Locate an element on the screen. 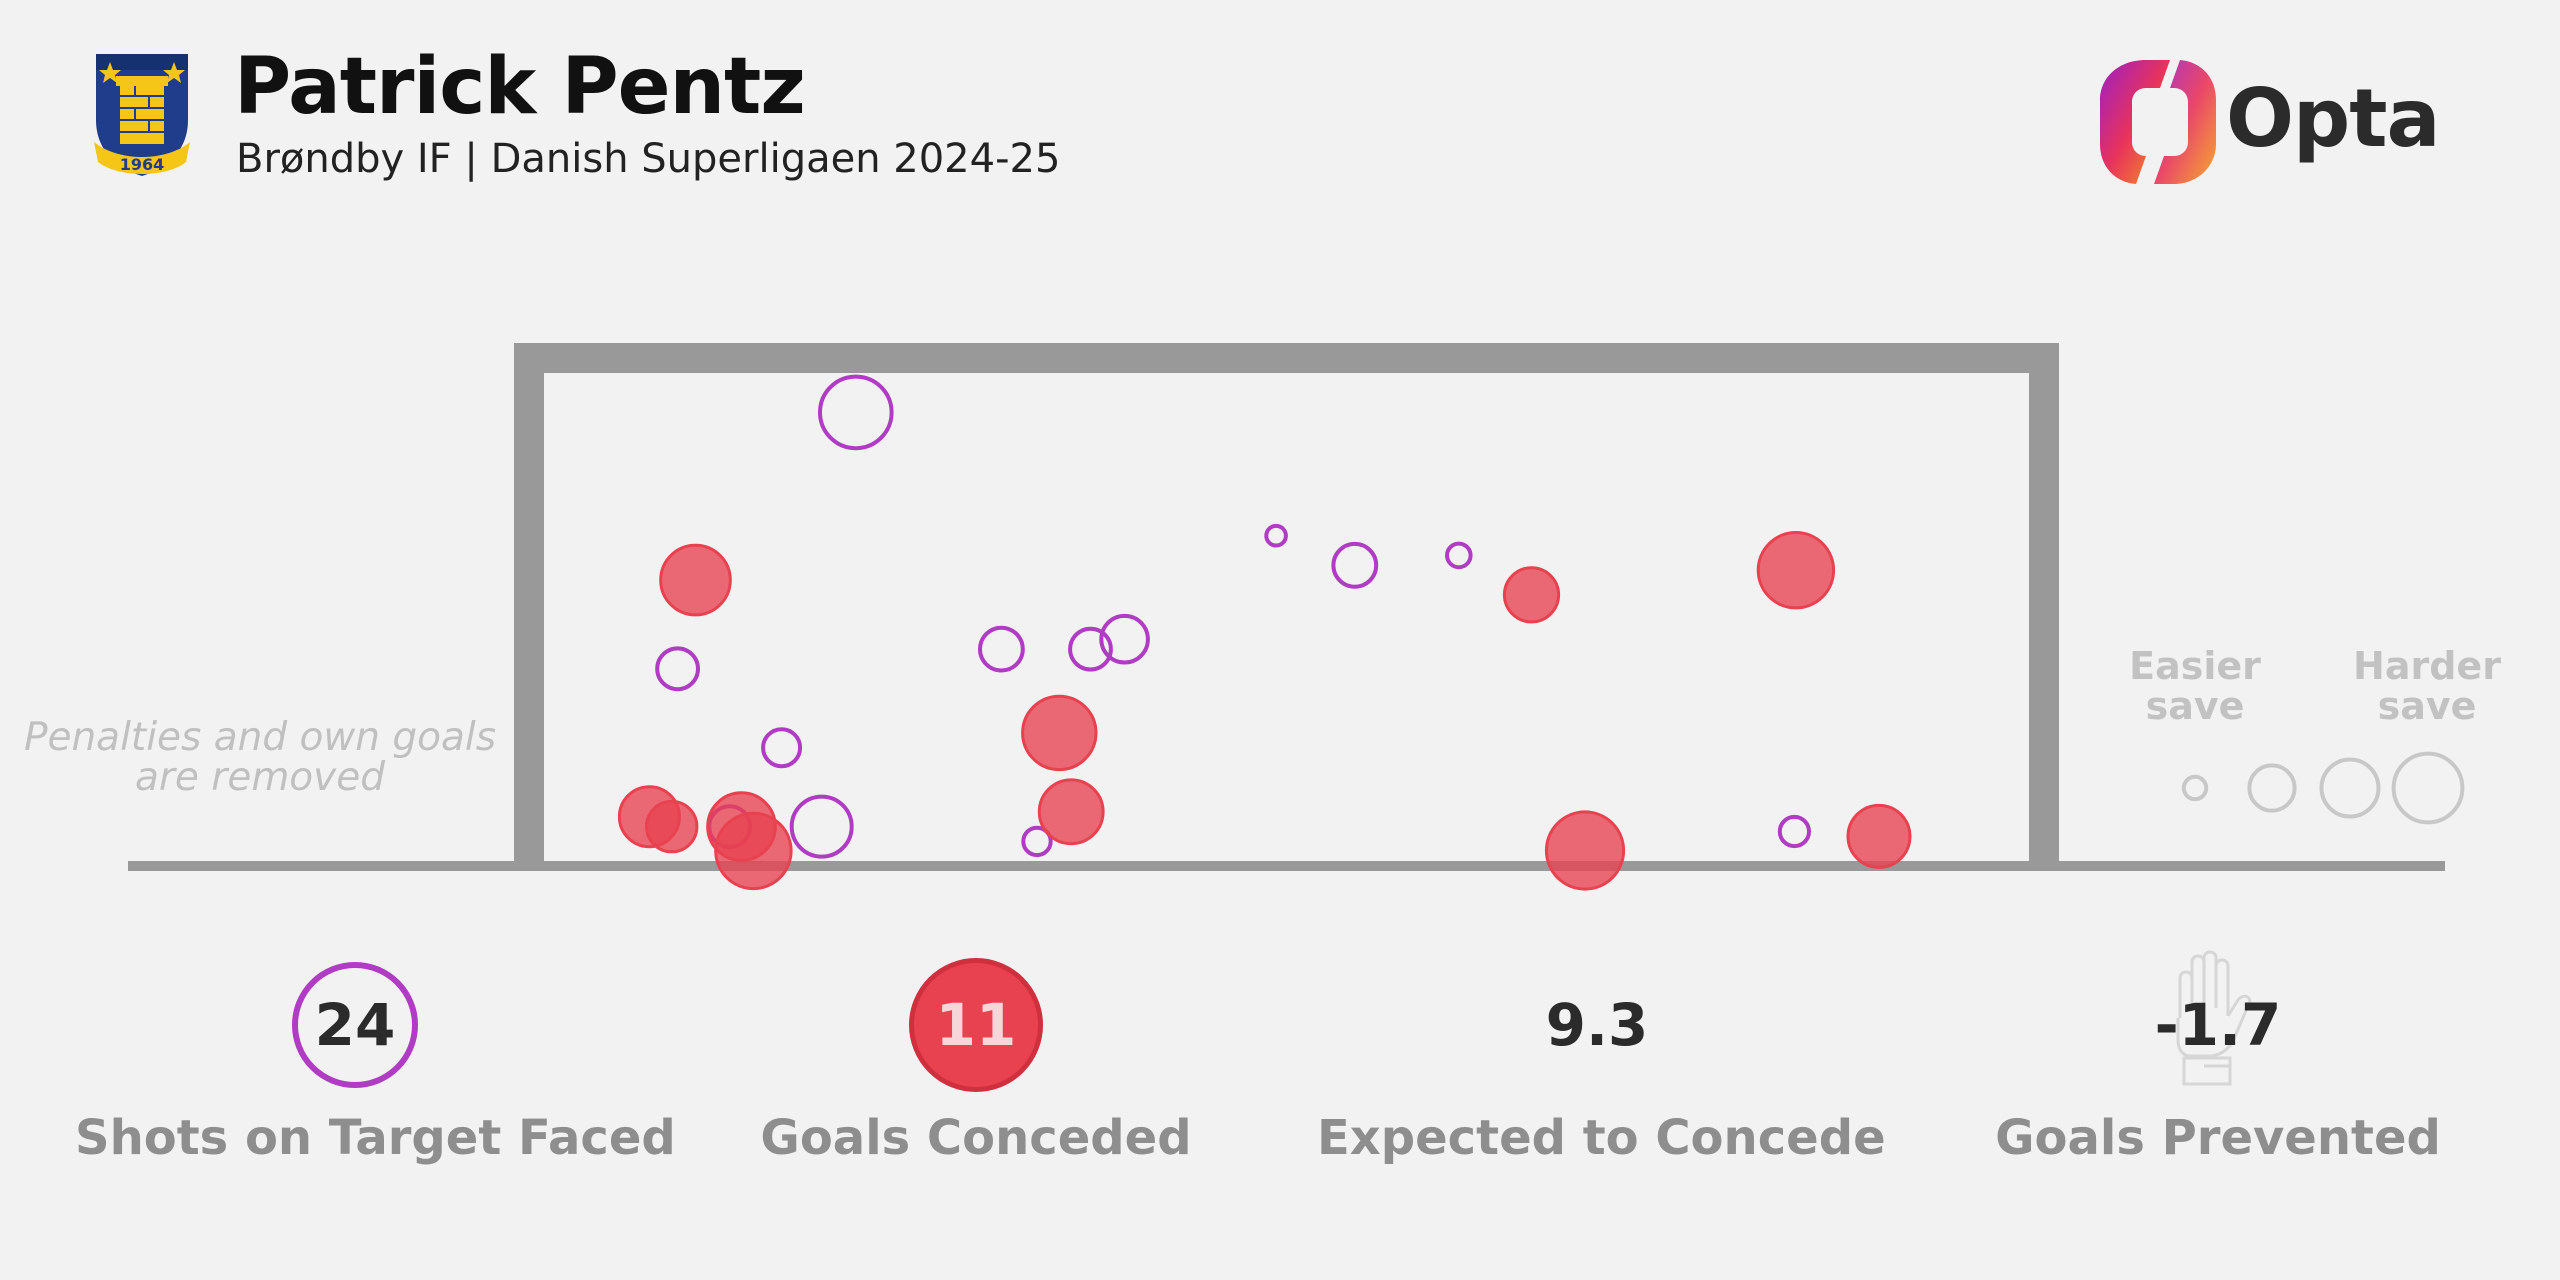  stat-value: -1.7 is located at coordinates (2218, 1025).